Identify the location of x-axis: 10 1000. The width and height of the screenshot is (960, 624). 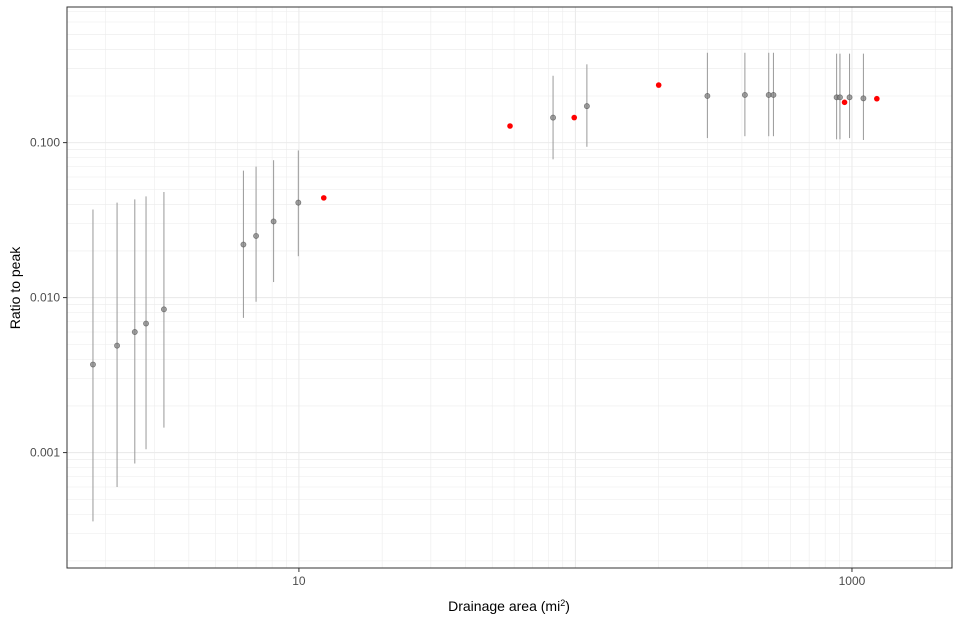
(579, 578).